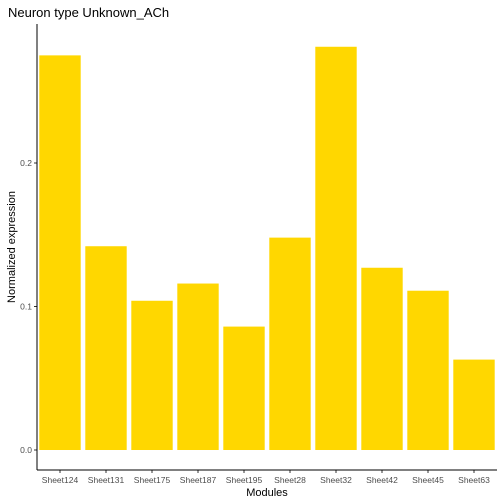 The width and height of the screenshot is (504, 504). What do you see at coordinates (198, 366) in the screenshot?
I see `bar-sheet187` at bounding box center [198, 366].